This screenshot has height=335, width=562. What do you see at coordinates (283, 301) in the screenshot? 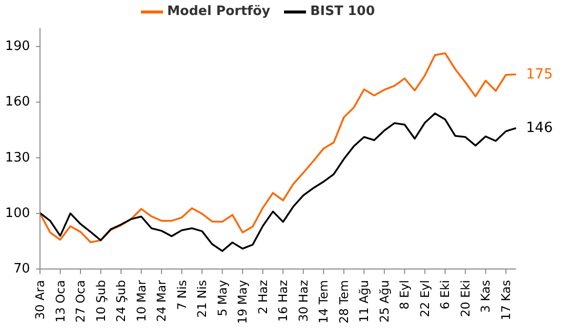
I see `x-tick-label: 16 Haz` at bounding box center [283, 301].